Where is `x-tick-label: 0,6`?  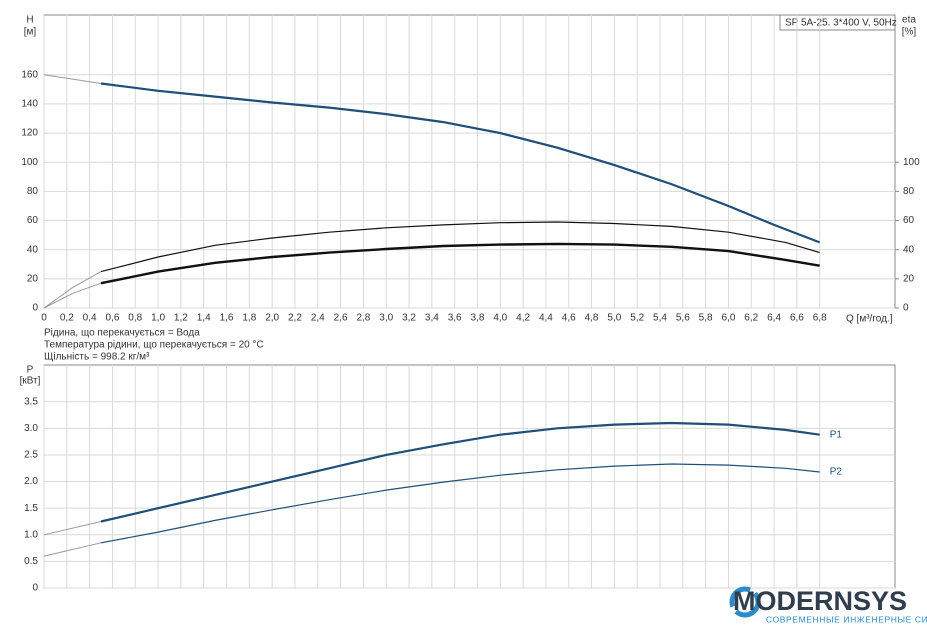 x-tick-label: 0,6 is located at coordinates (112, 318).